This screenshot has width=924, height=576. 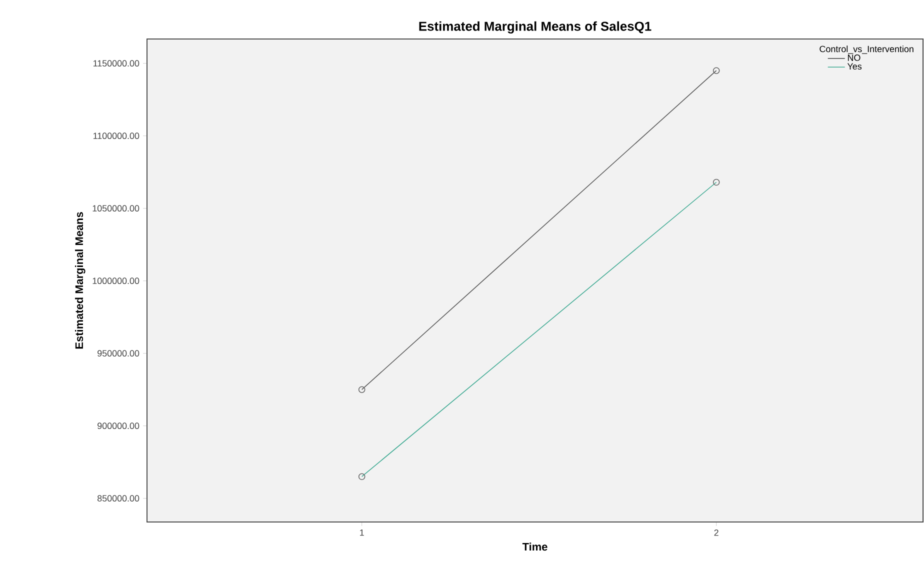 I want to click on legend-title: Control_vs_Intervention, so click(x=867, y=50).